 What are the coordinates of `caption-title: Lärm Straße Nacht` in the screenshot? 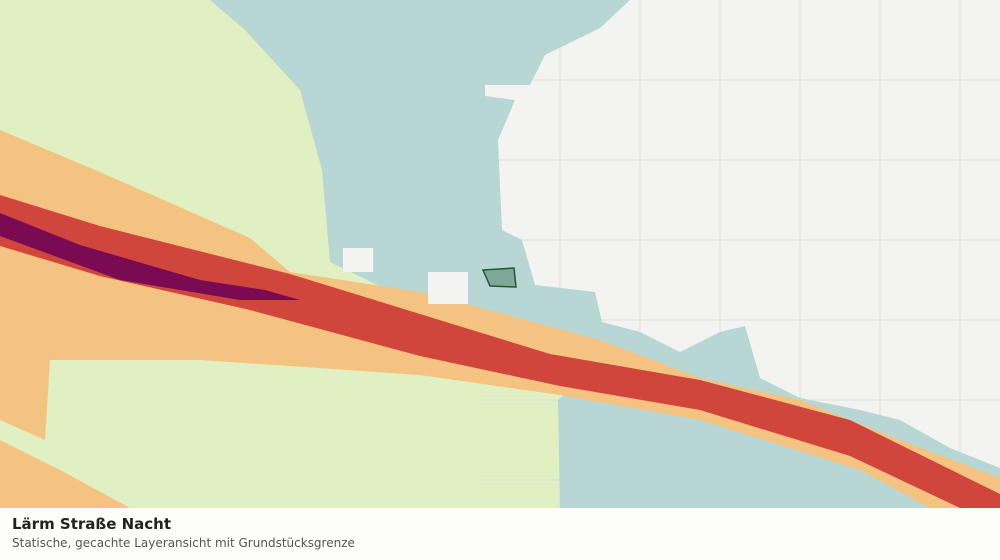 It's located at (92, 524).